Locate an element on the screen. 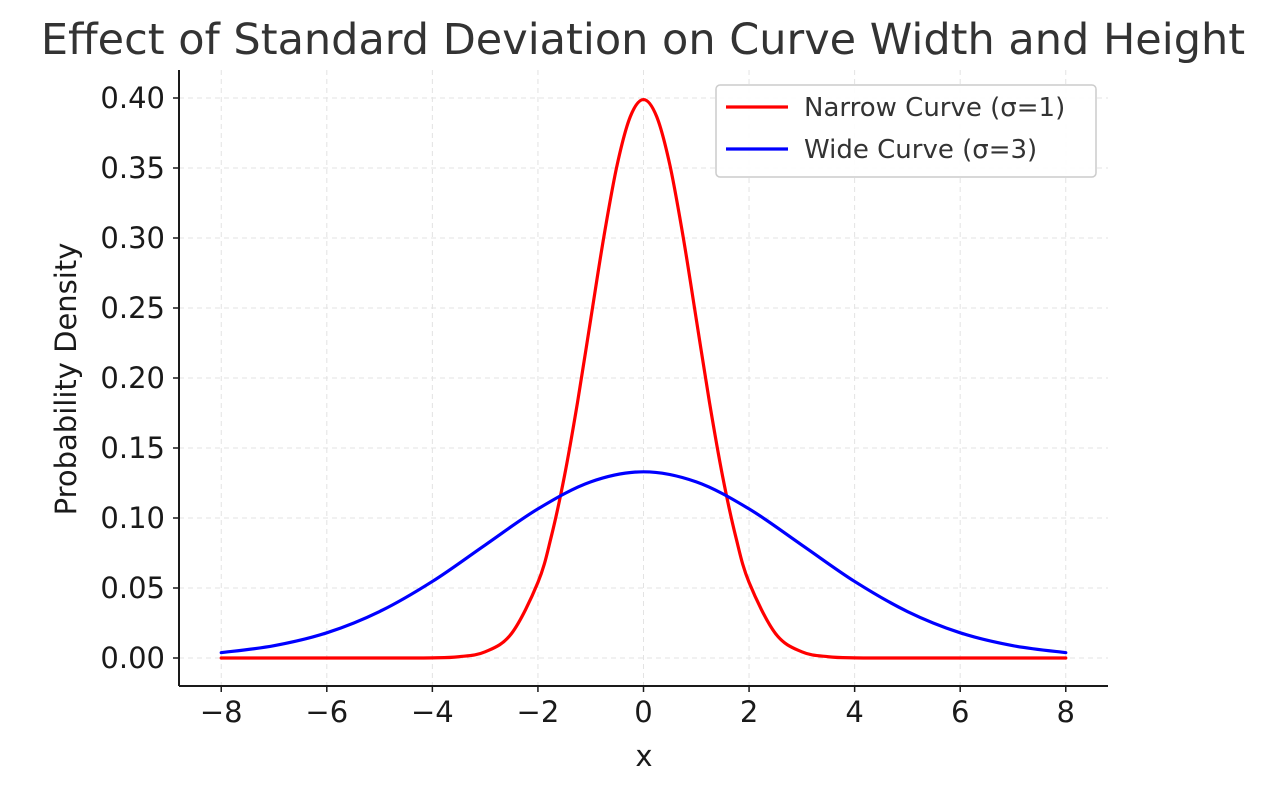 The image size is (1286, 793). x-tick-label: −8 is located at coordinates (221, 712).